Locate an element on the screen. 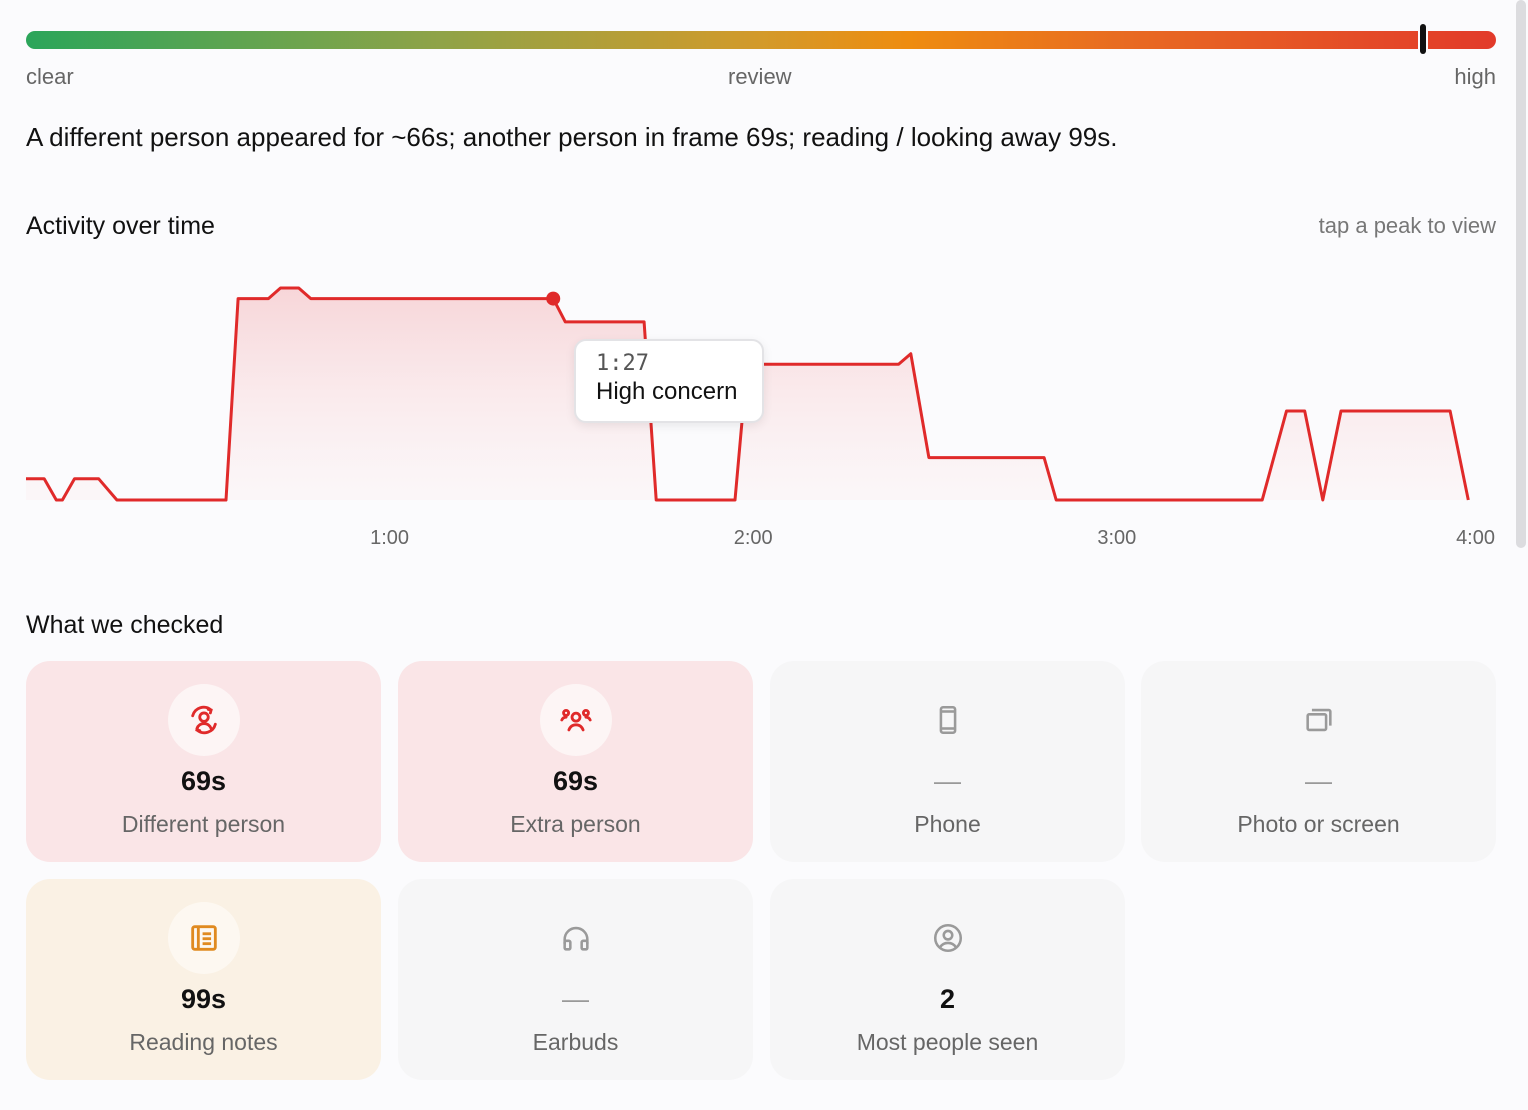  headphones-icon is located at coordinates (576, 938).